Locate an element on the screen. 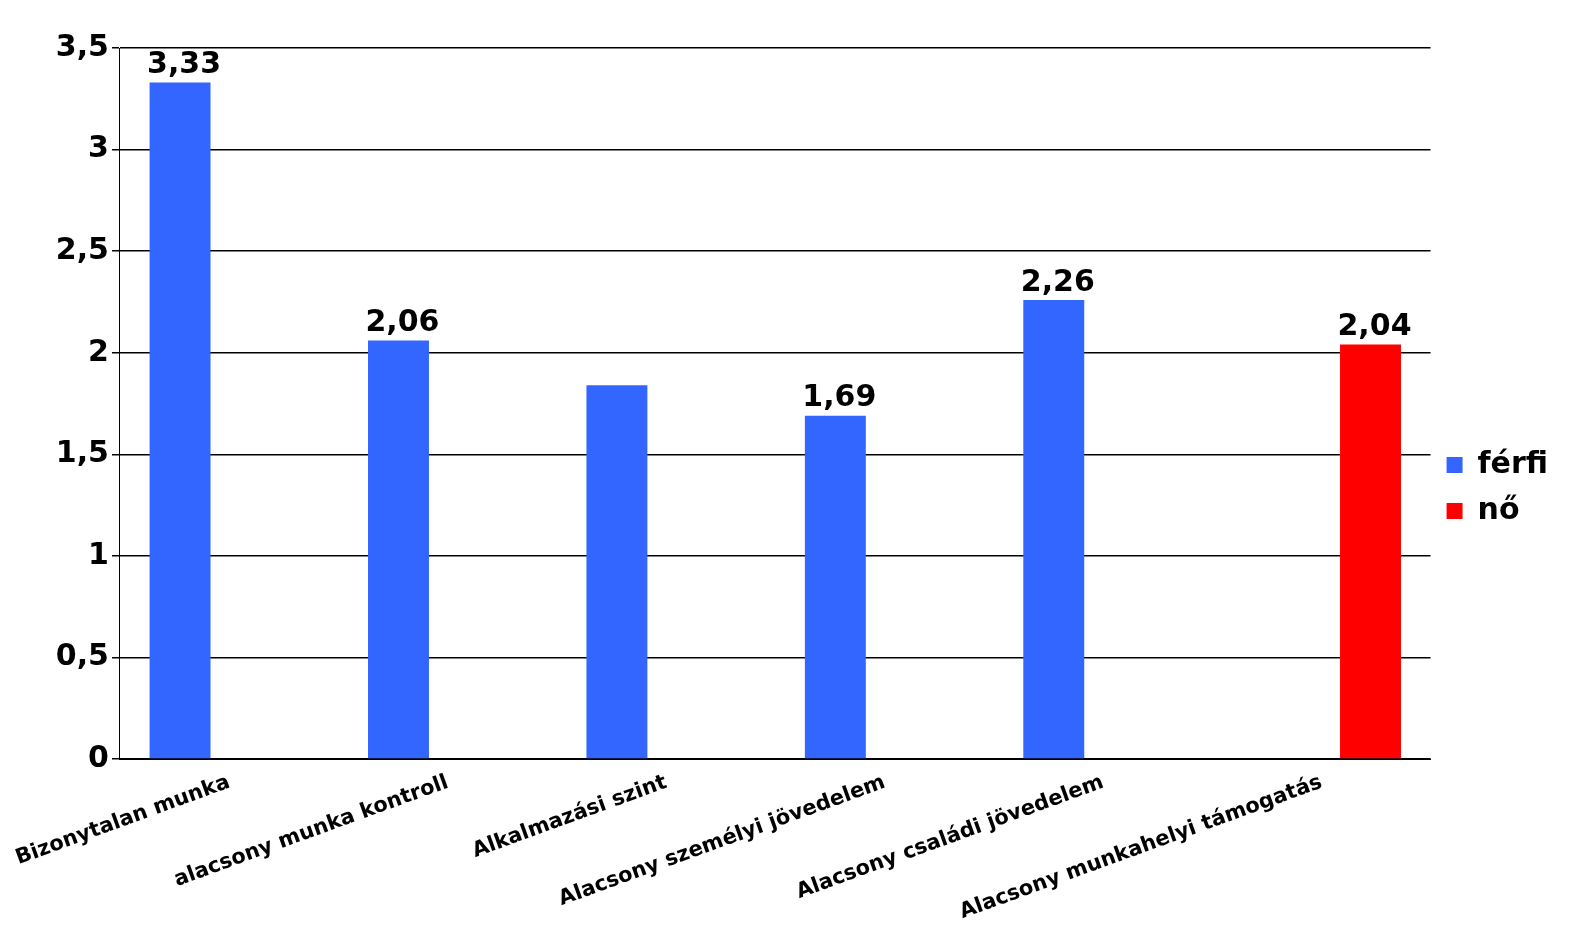 The width and height of the screenshot is (1584, 940). data-label: 3,33 is located at coordinates (184, 63).